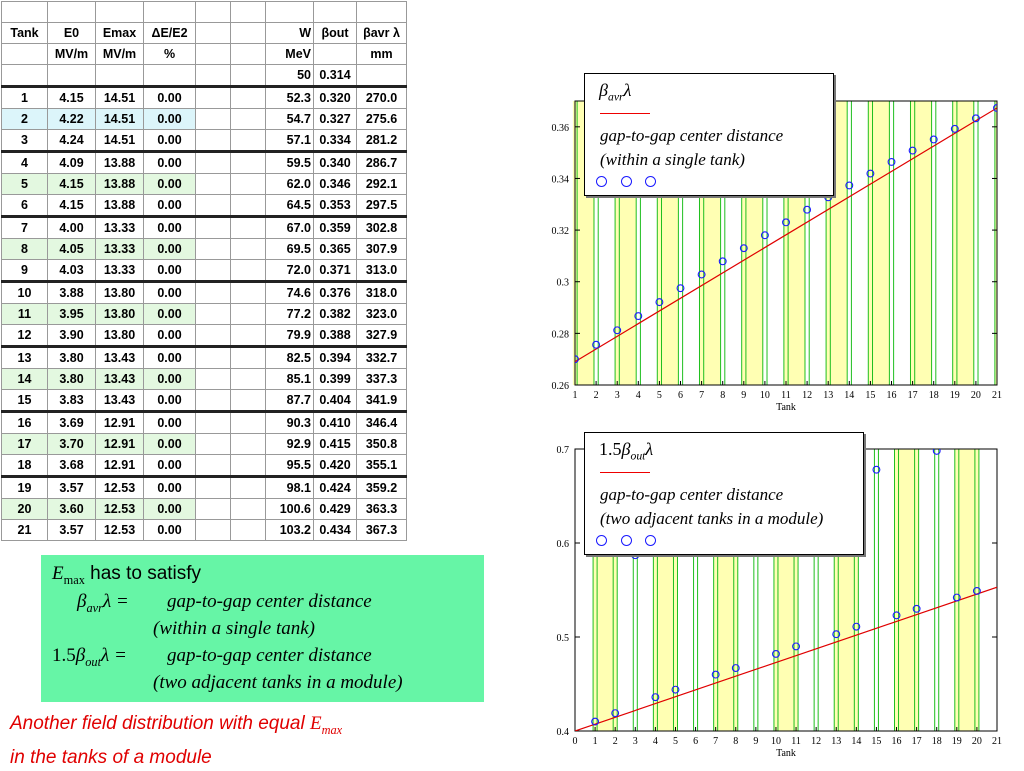  Describe the element at coordinates (381, 314) in the screenshot. I see `table-cell: 323.0` at that location.